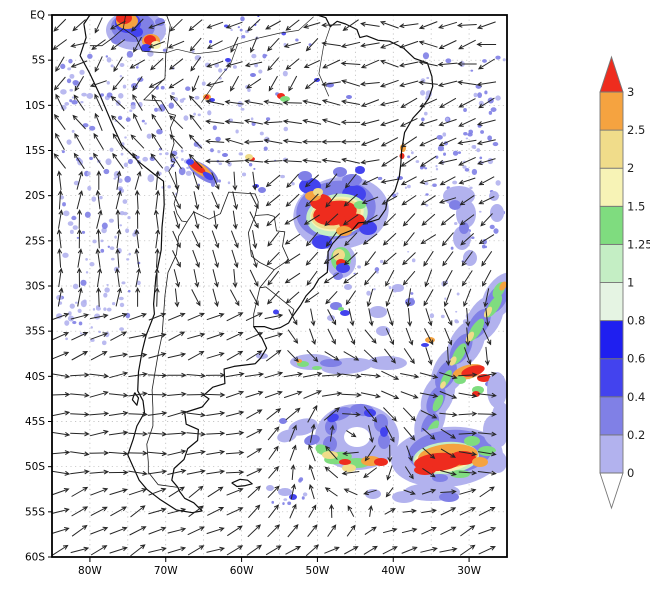  What do you see at coordinates (630, 283) in the screenshot?
I see `colorbar-tick-label: 1` at bounding box center [630, 283].